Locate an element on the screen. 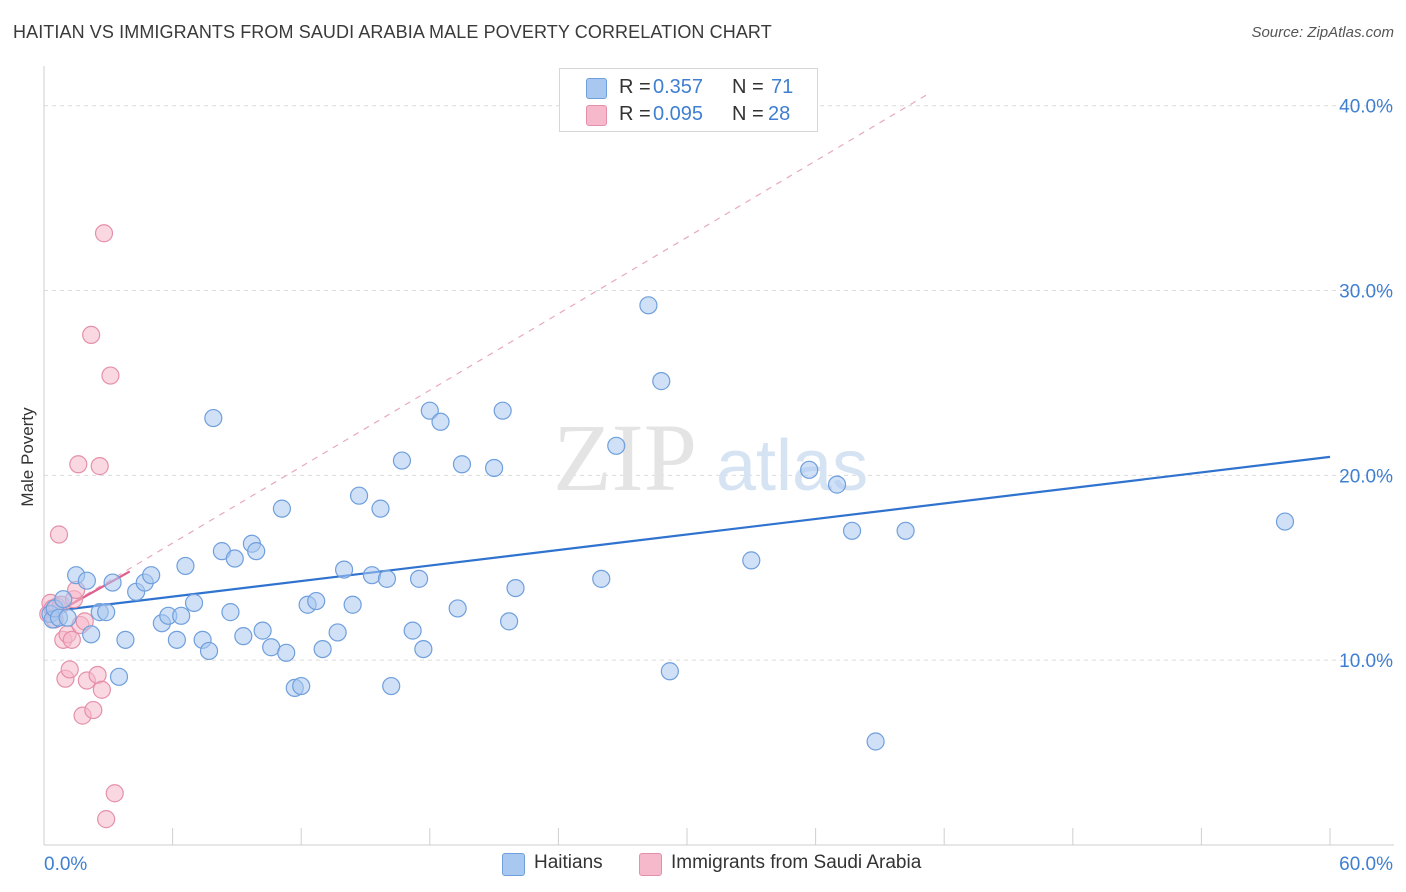 This screenshot has width=1406, height=892. bottom-legend-label-haitians: Haitians is located at coordinates (568, 862).